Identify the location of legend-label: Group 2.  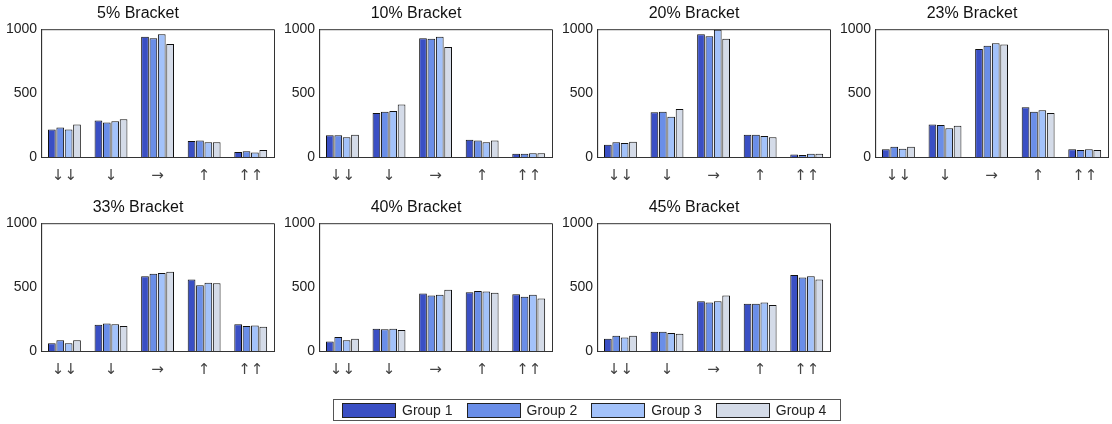
(552, 410).